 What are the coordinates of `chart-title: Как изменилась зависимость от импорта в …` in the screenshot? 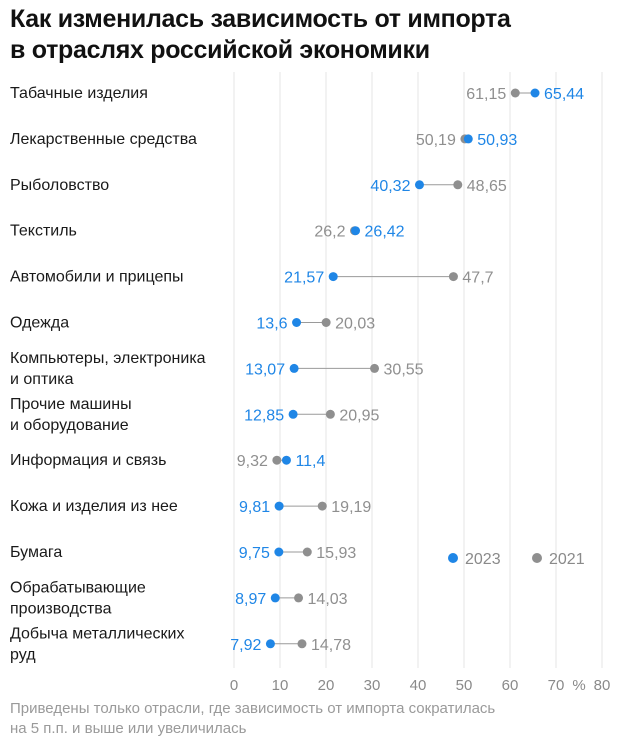 It's located at (310, 35).